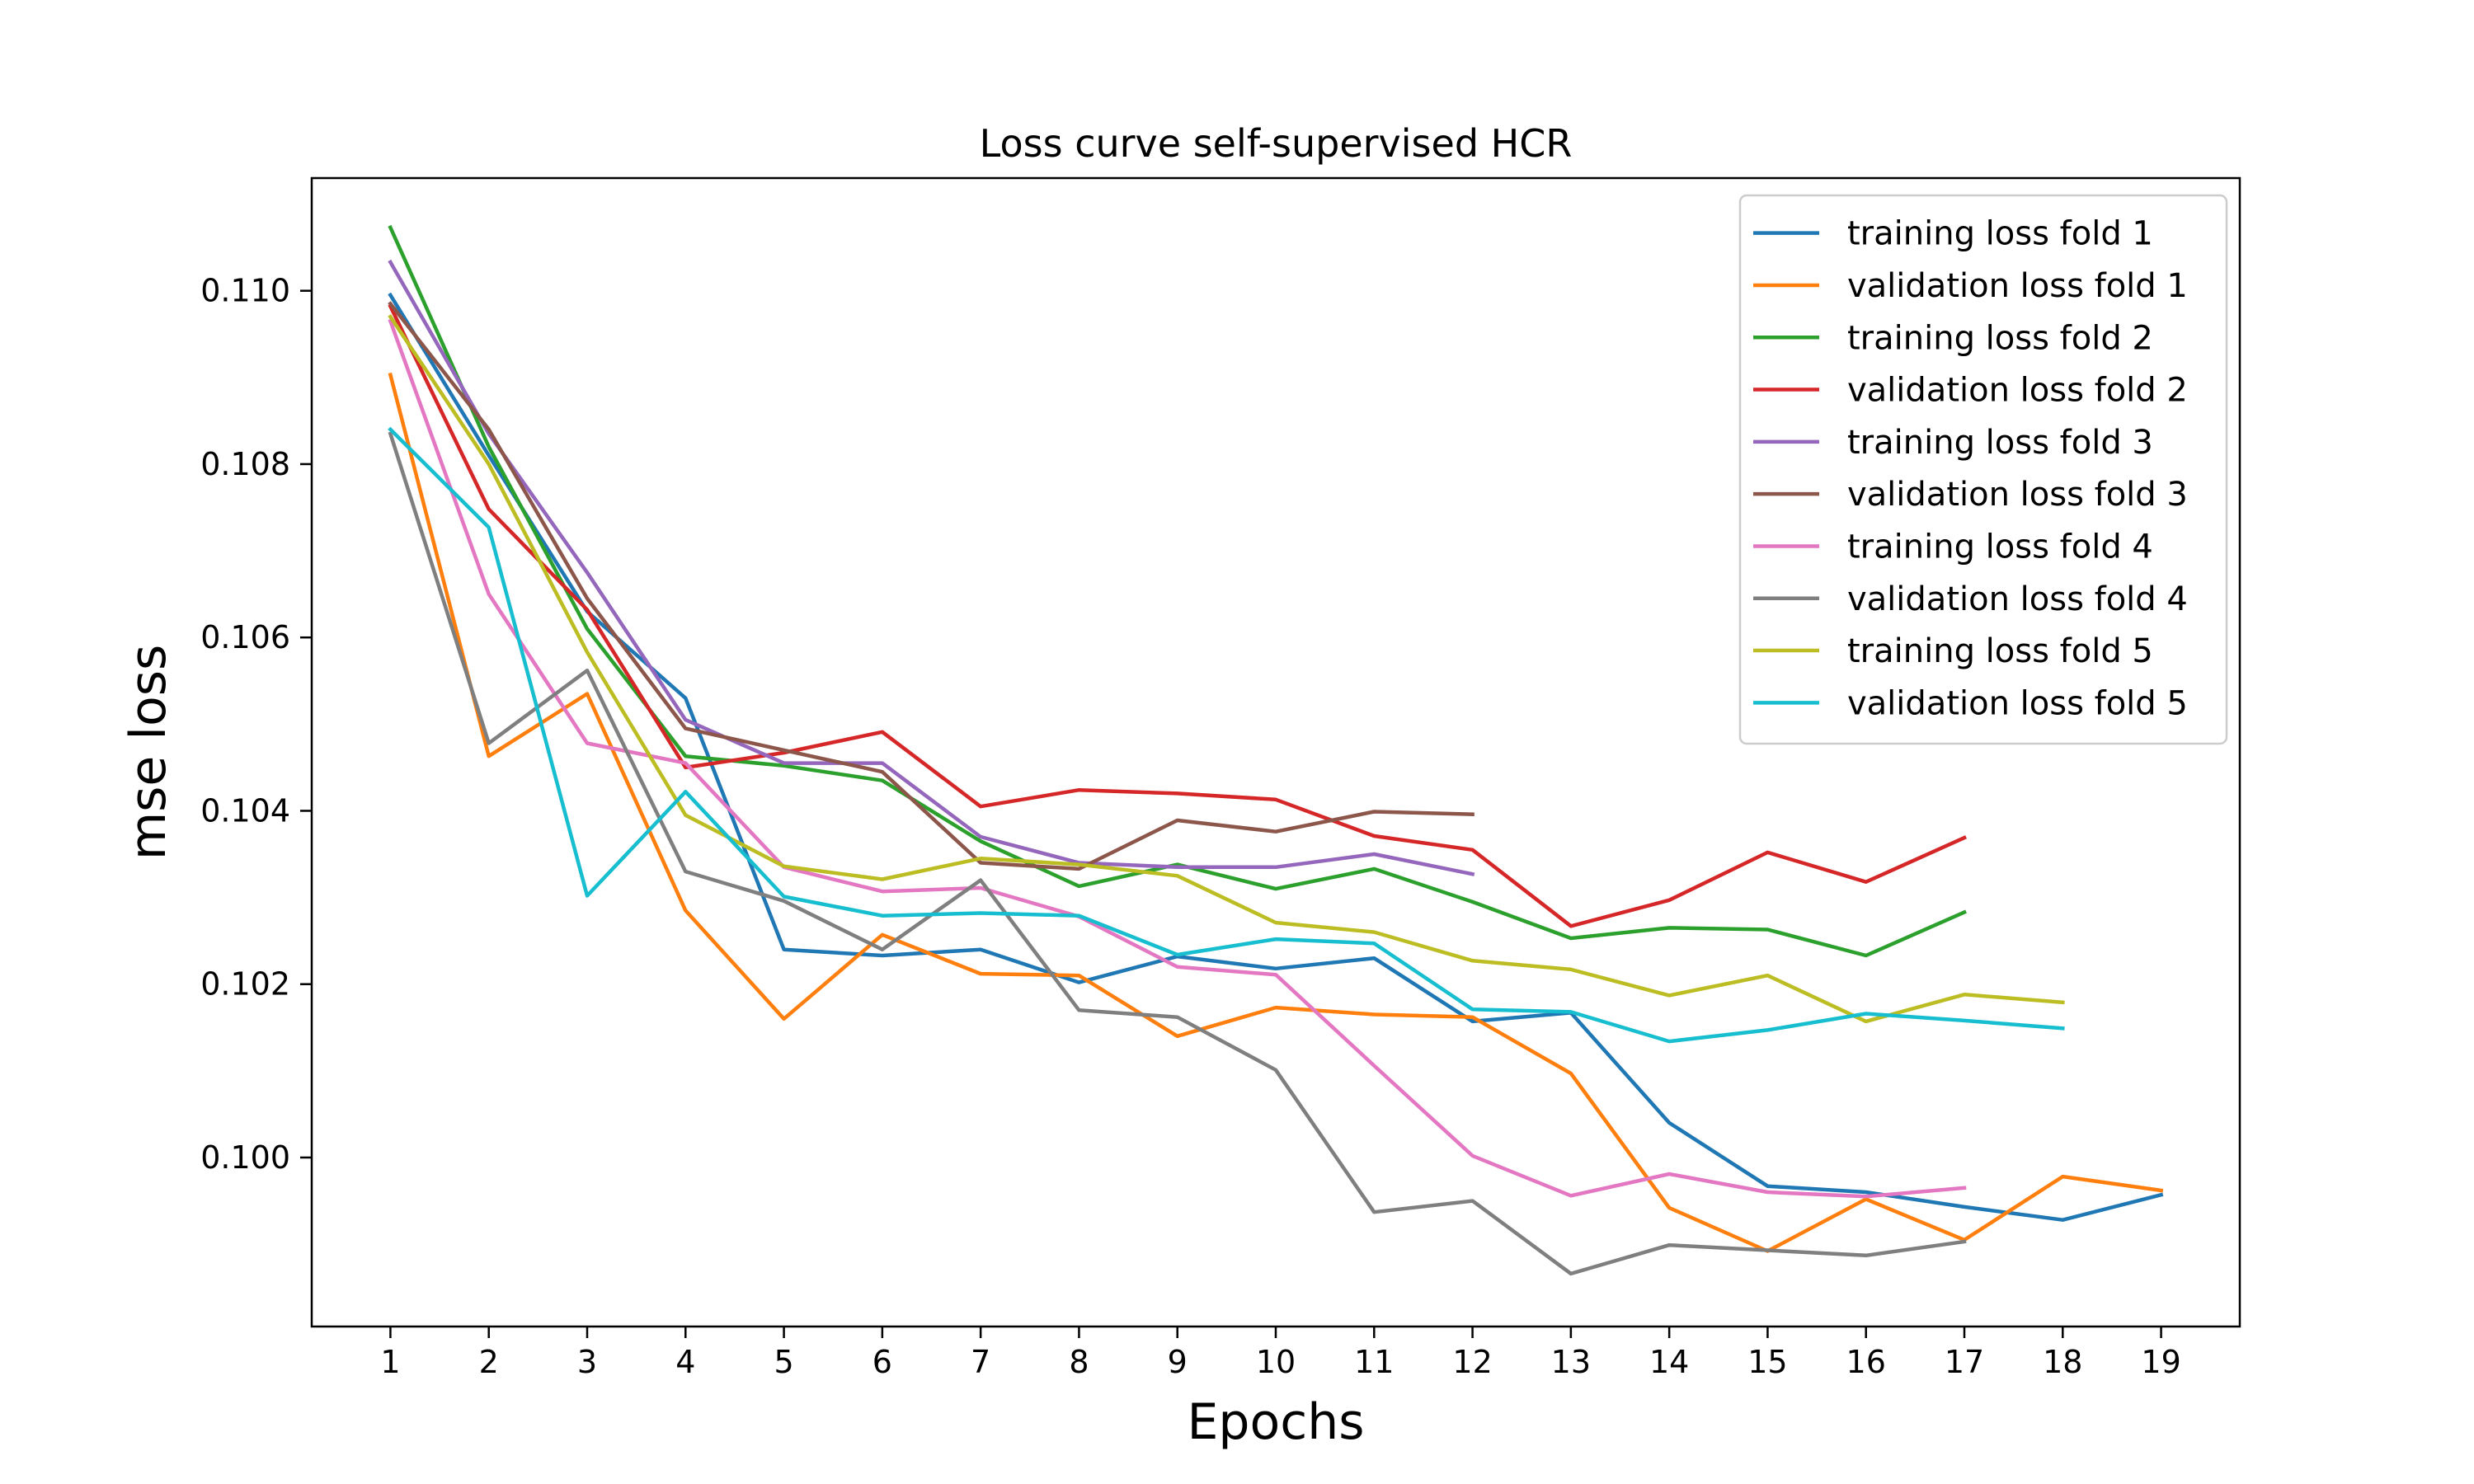  What do you see at coordinates (2017, 703) in the screenshot?
I see `legend-label-10: validation loss fold 5` at bounding box center [2017, 703].